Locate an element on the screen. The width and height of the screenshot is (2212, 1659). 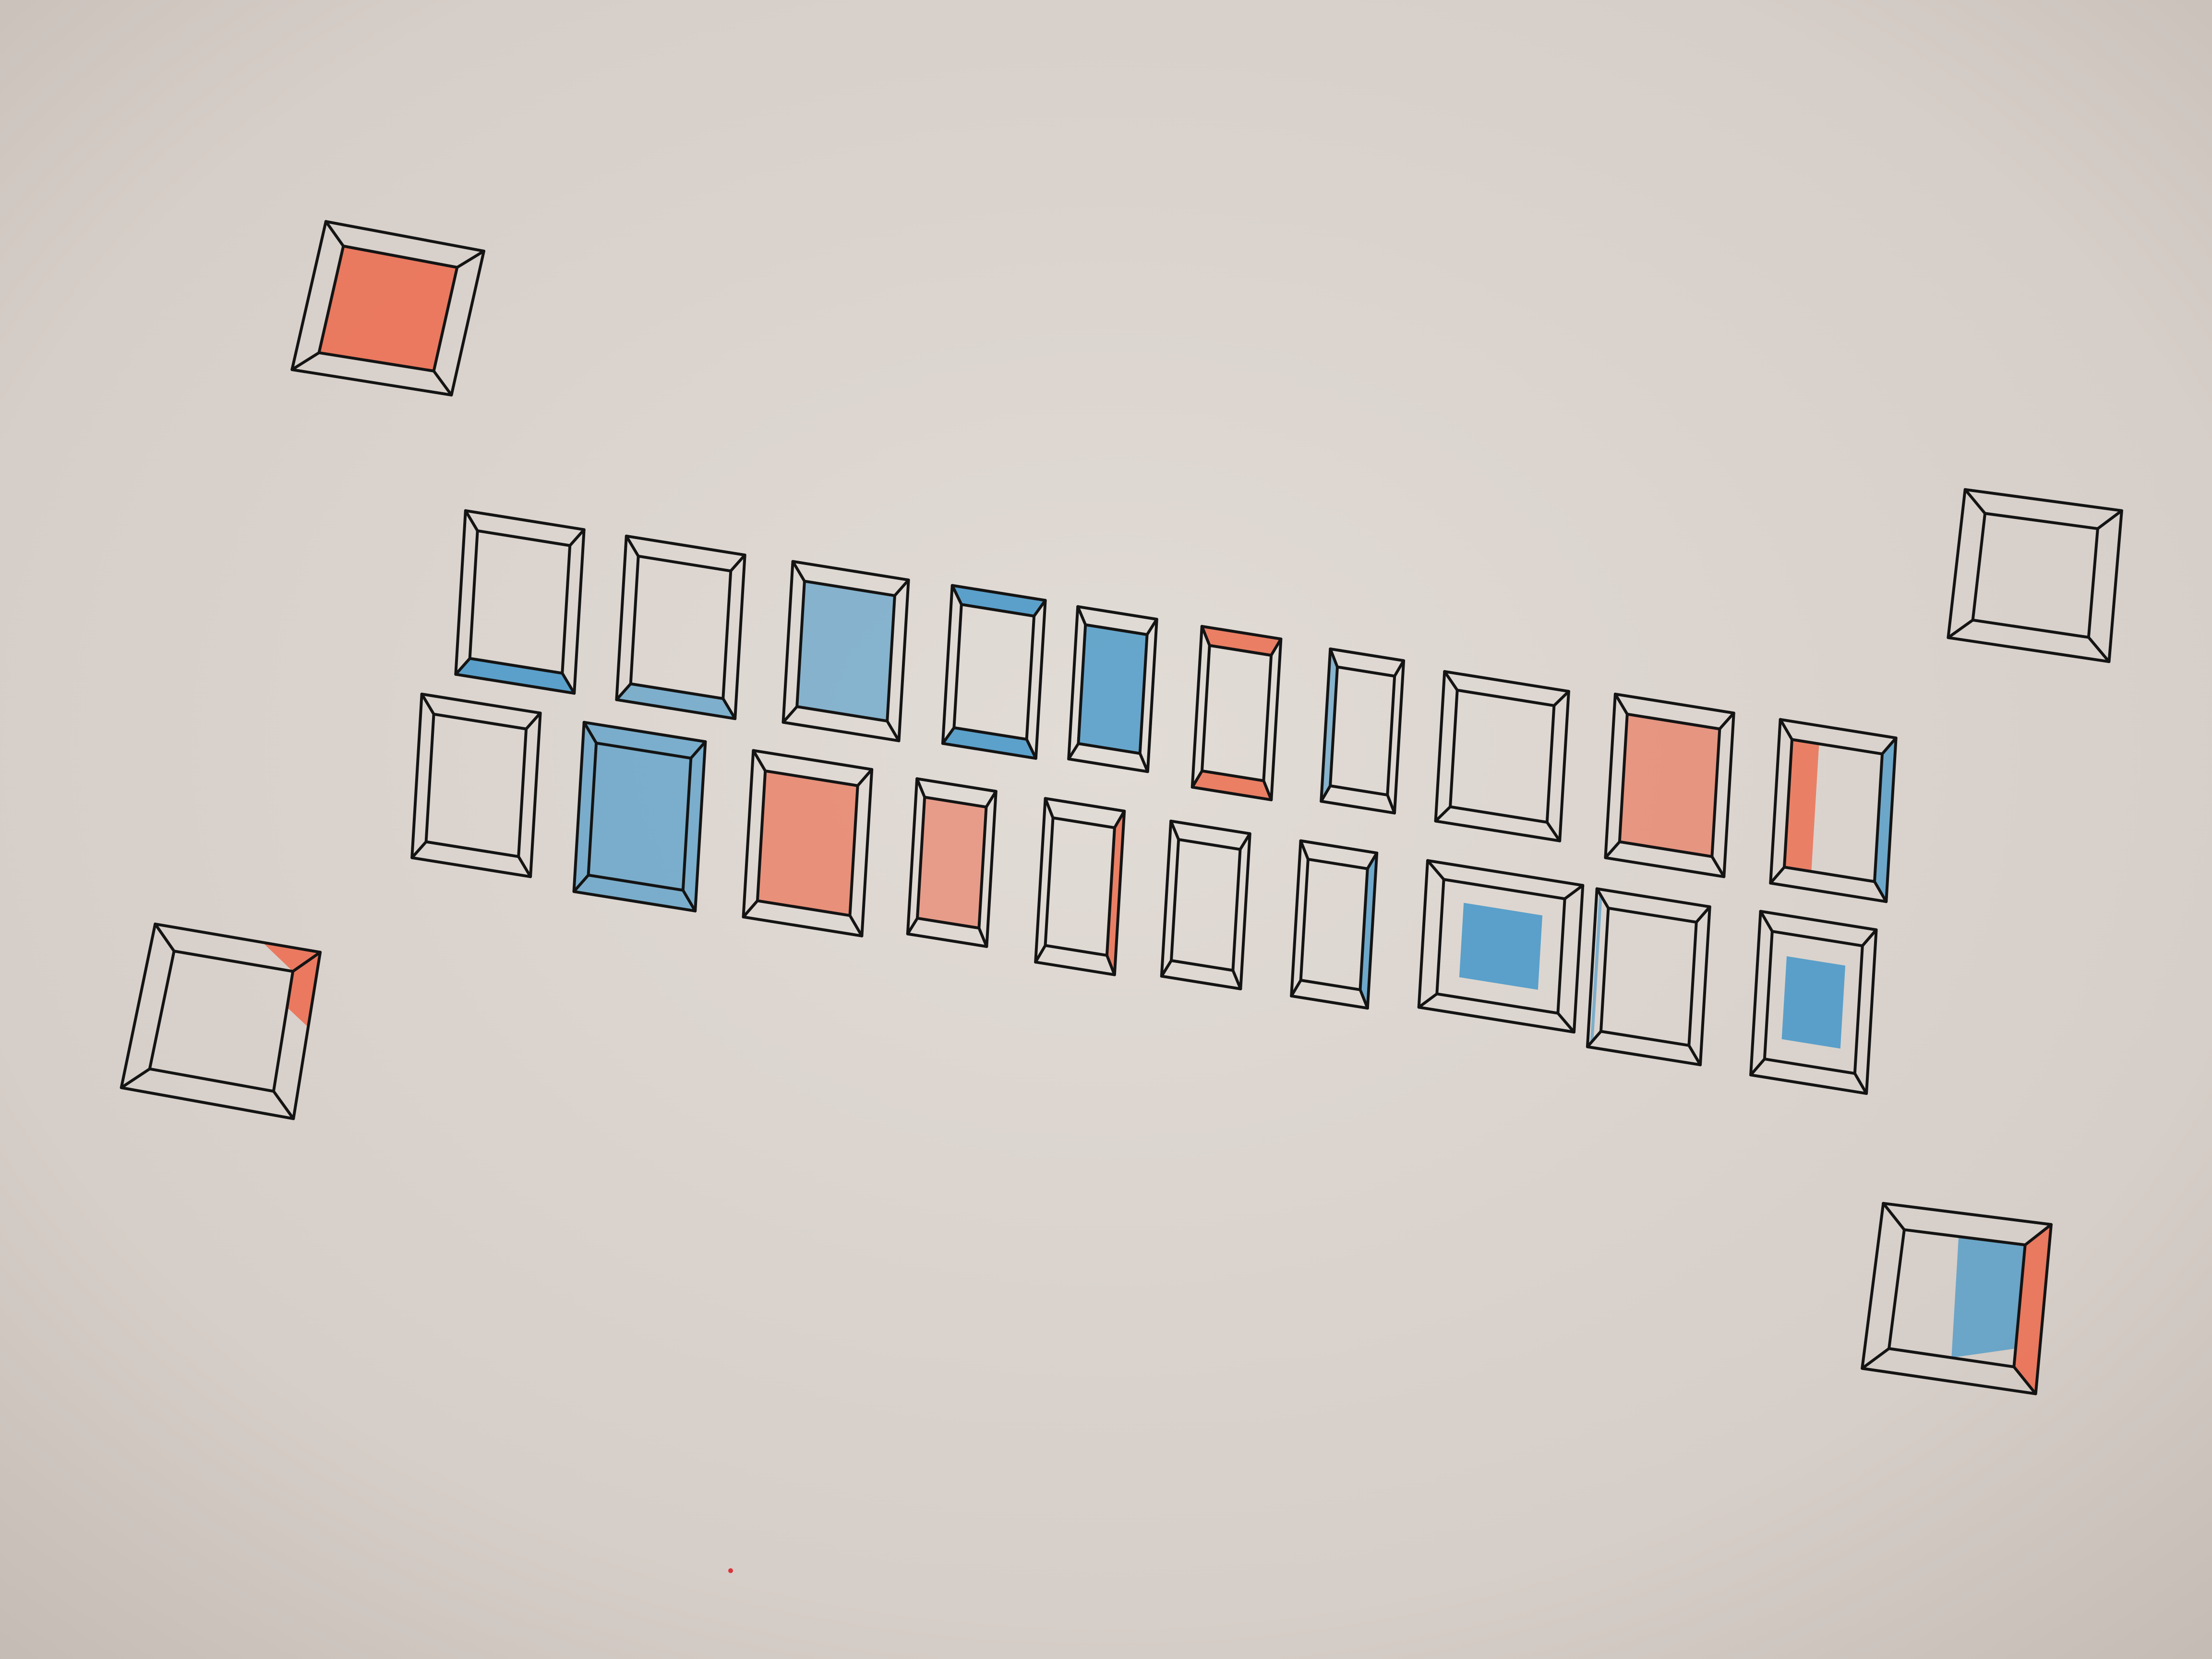
grid-cell-row1-4-bevel-line is located at coordinates (1040, 608).